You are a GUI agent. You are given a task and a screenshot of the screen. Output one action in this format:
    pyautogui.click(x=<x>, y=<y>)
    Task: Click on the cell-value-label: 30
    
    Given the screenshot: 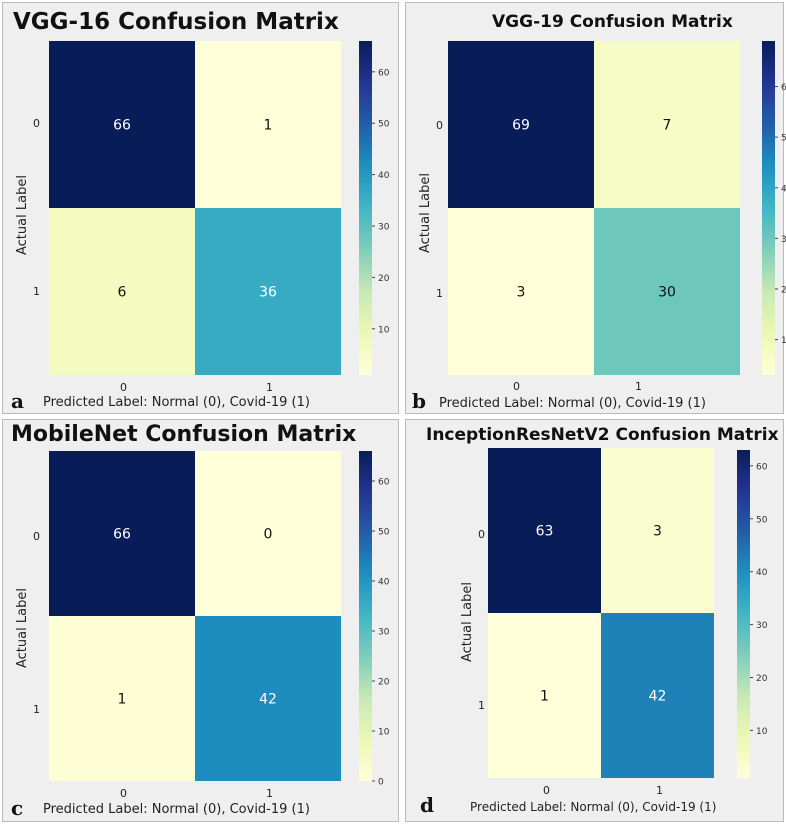 What is the action you would take?
    pyautogui.click(x=667, y=293)
    